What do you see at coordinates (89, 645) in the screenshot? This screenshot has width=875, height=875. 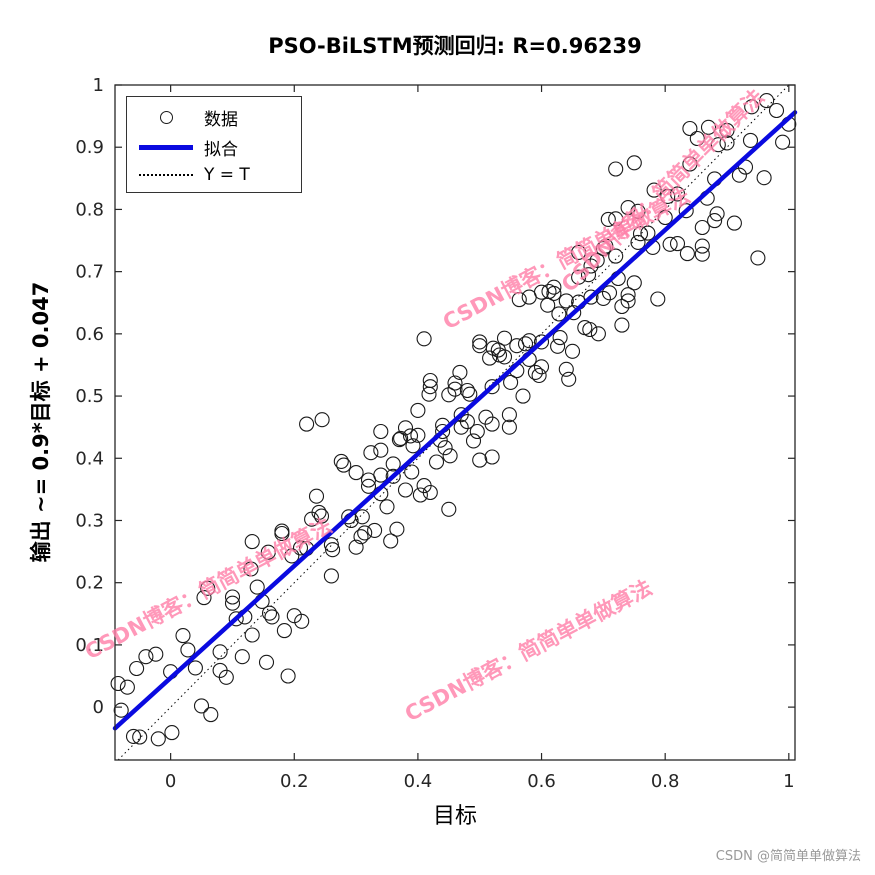 I see `y-tick-label: 0.1` at bounding box center [89, 645].